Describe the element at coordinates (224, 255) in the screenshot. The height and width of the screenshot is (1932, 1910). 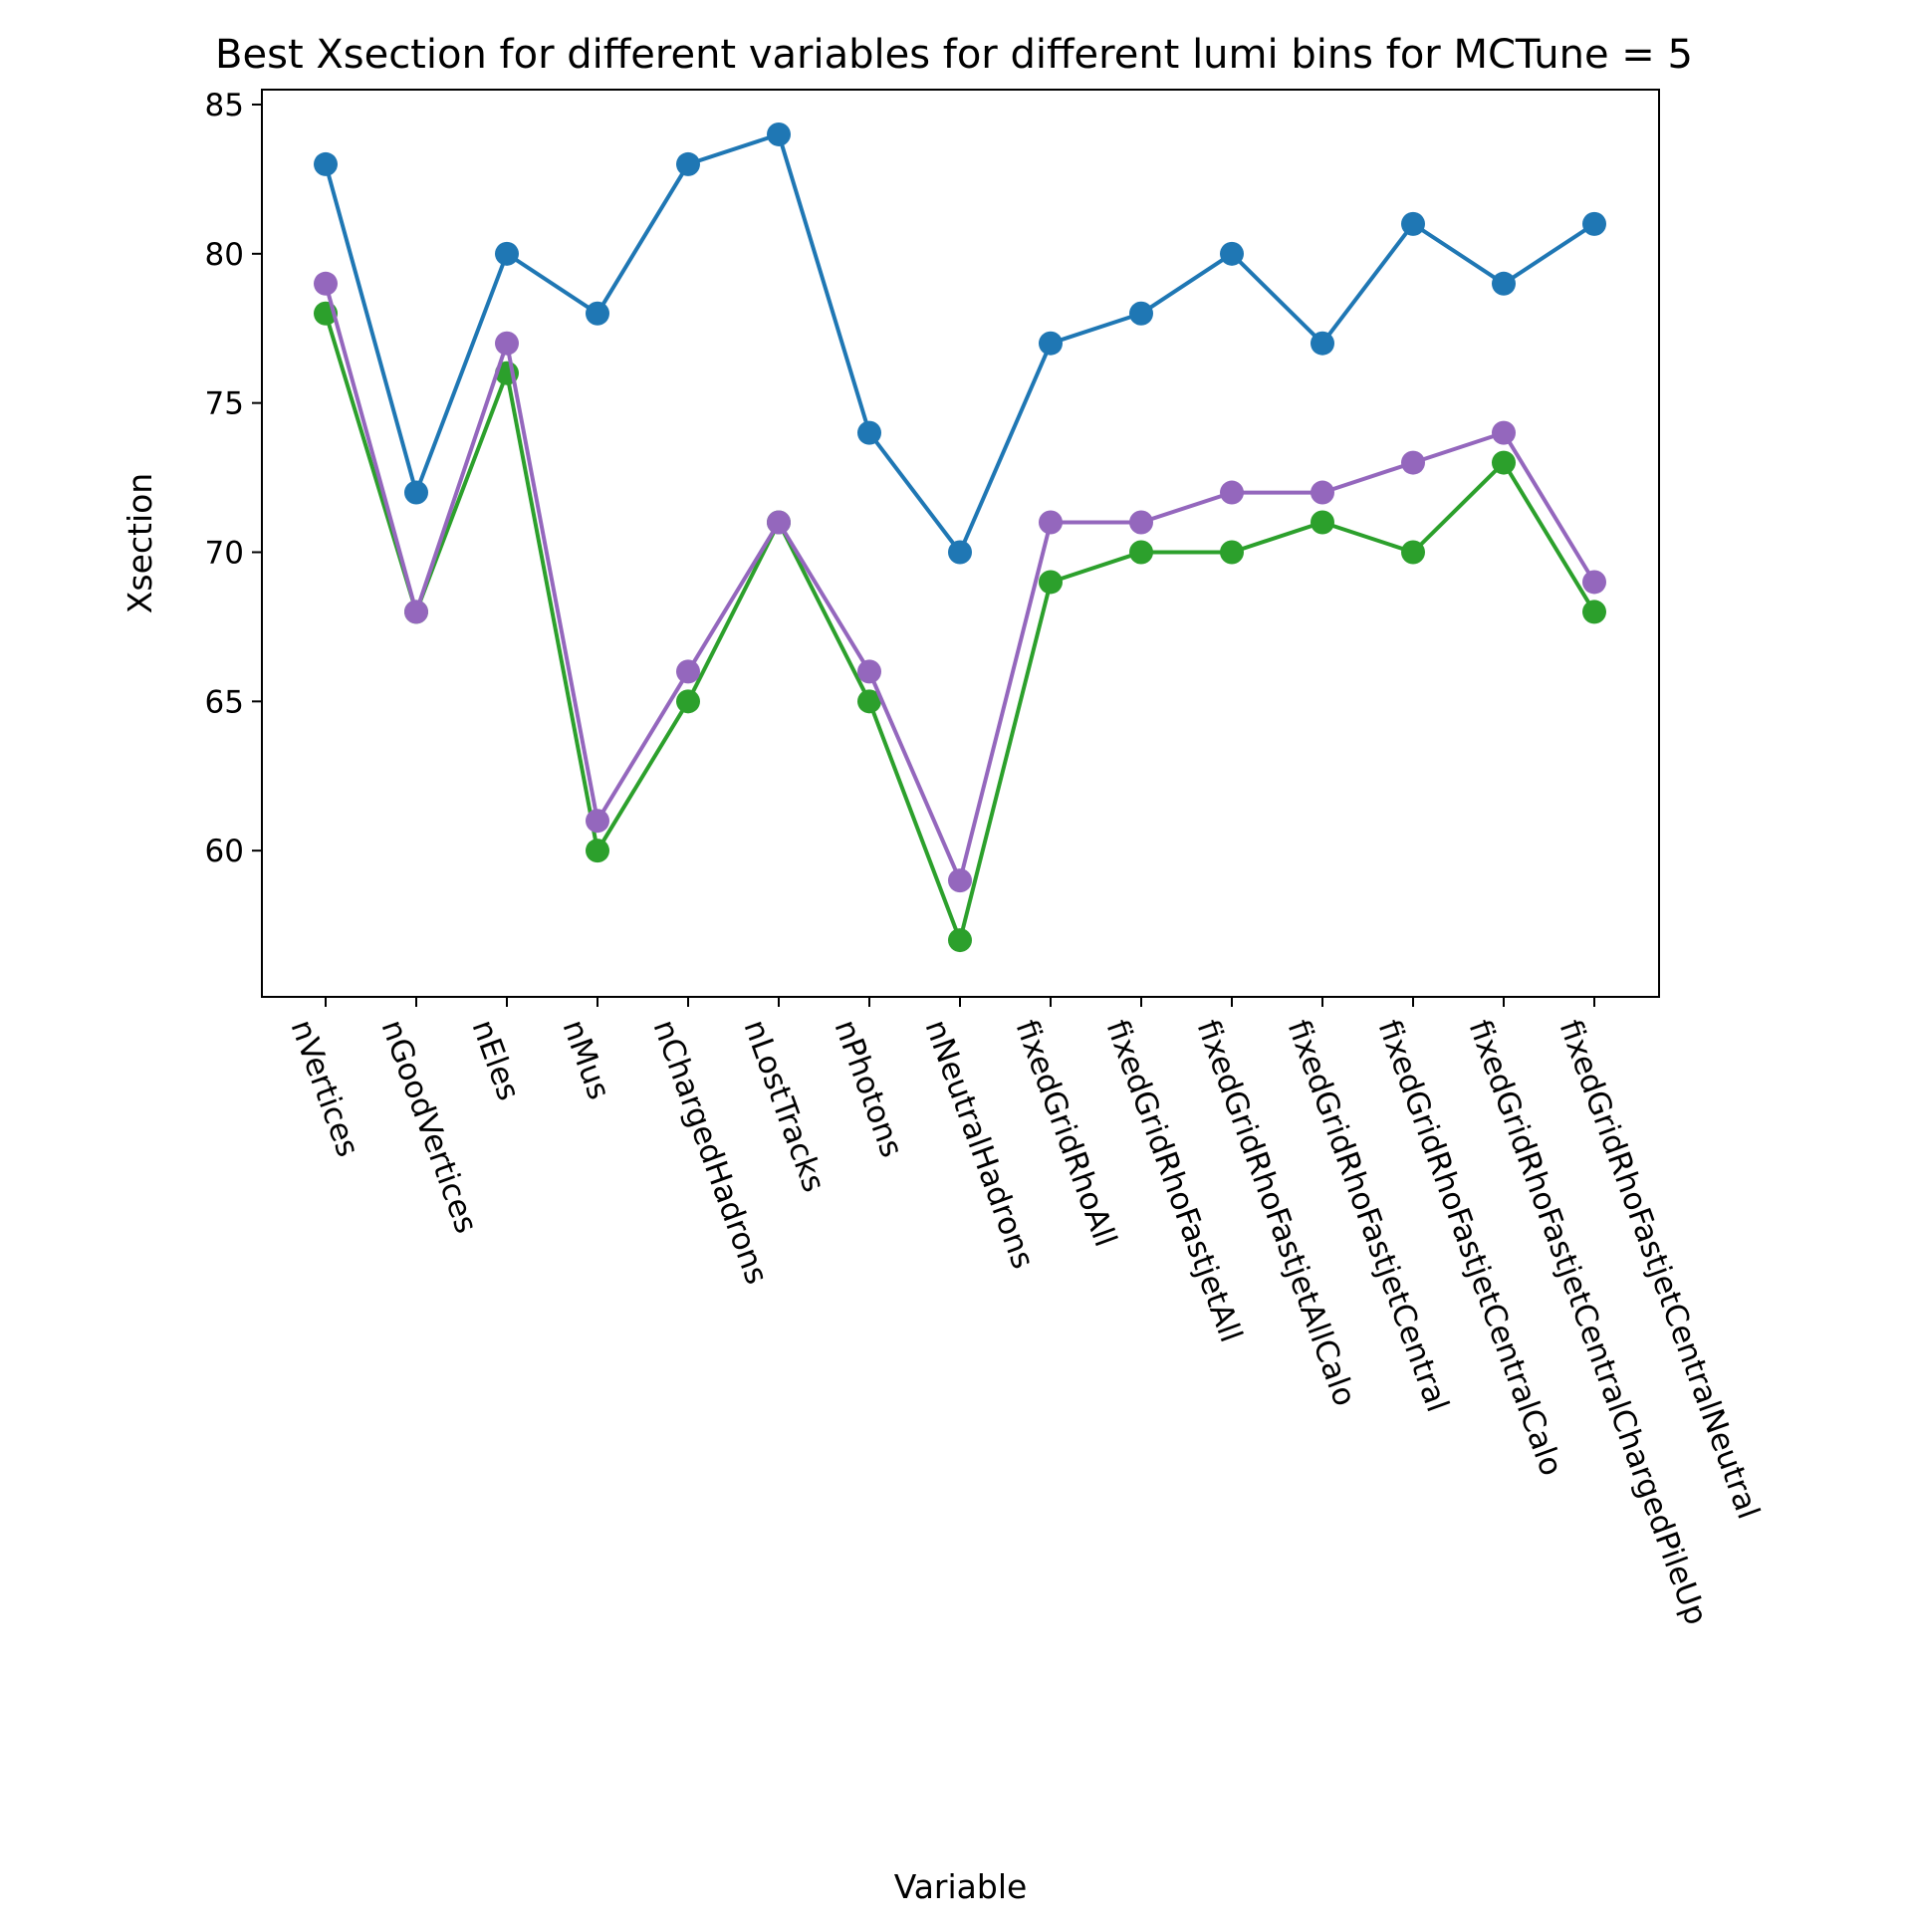
I see `y-tick-label: 80` at that location.